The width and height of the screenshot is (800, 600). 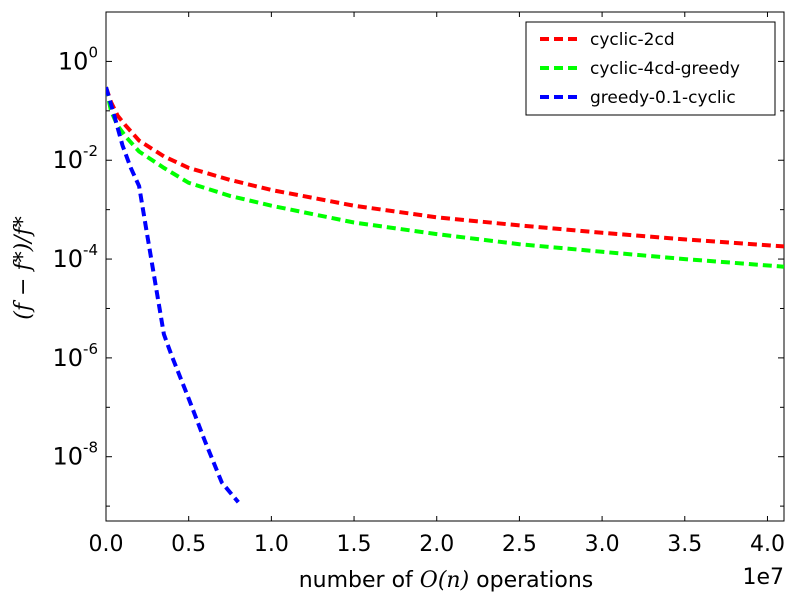 I want to click on y-axis-label: (f − f*)/f*, so click(x=23, y=267).